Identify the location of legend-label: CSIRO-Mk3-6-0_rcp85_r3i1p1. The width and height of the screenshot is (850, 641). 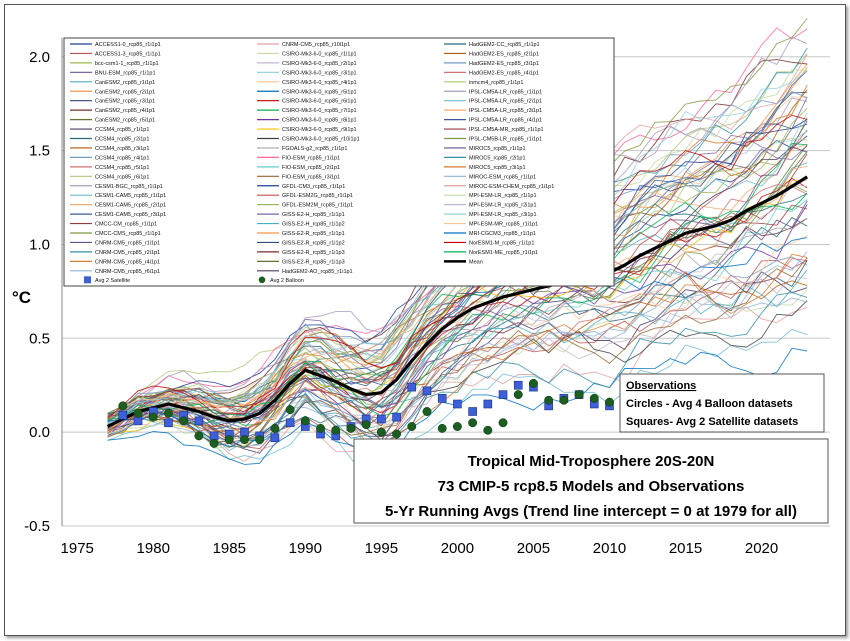
(319, 73).